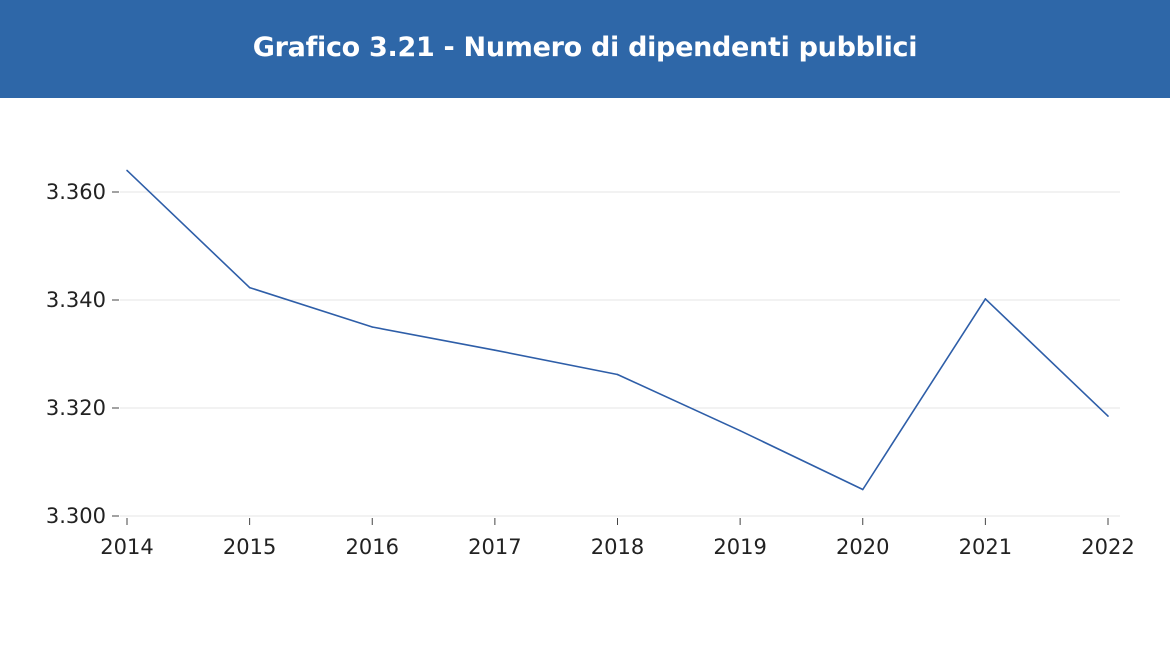 This screenshot has width=1170, height=654. I want to click on x-tick-label: 2022, so click(1107, 547).